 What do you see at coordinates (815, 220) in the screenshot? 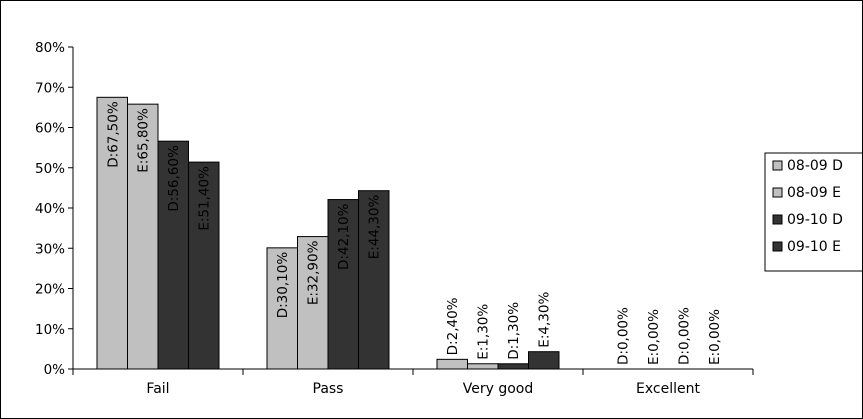
I see `legend-entry: 09-10 D` at bounding box center [815, 220].